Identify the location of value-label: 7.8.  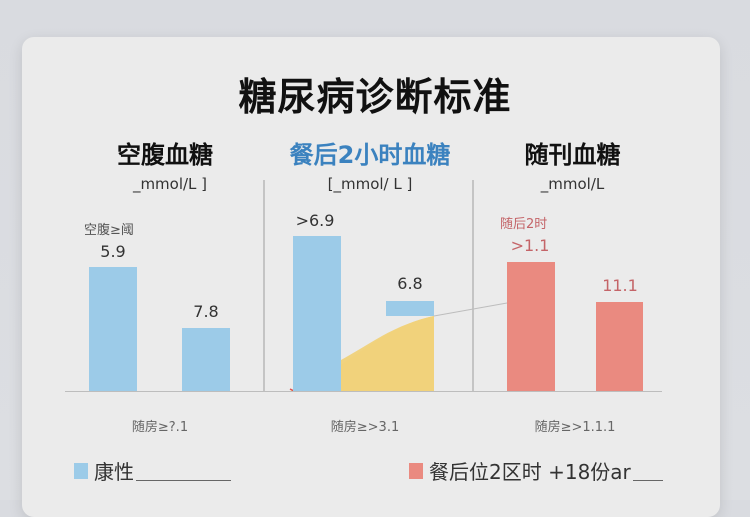
(206, 311).